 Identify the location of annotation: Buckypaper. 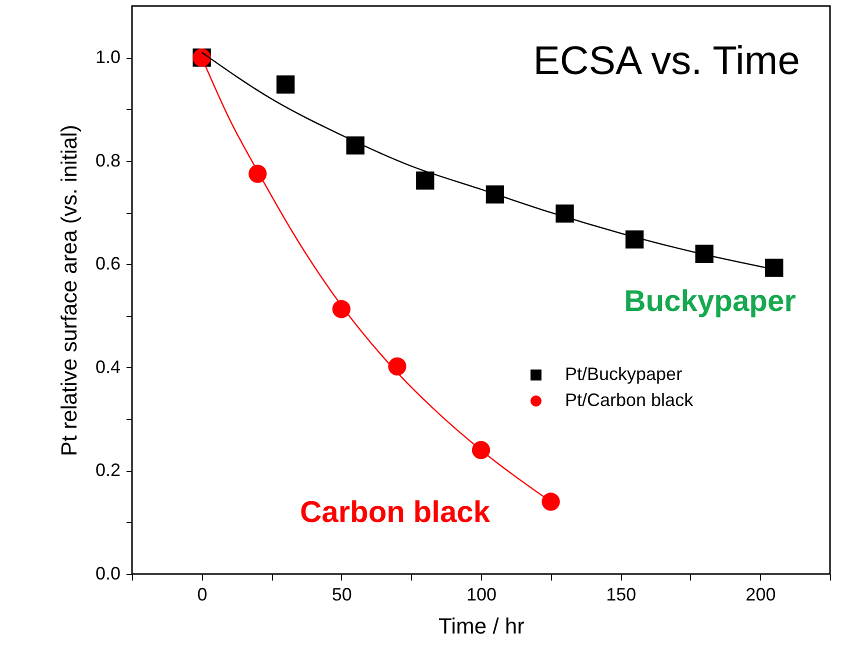
(710, 301).